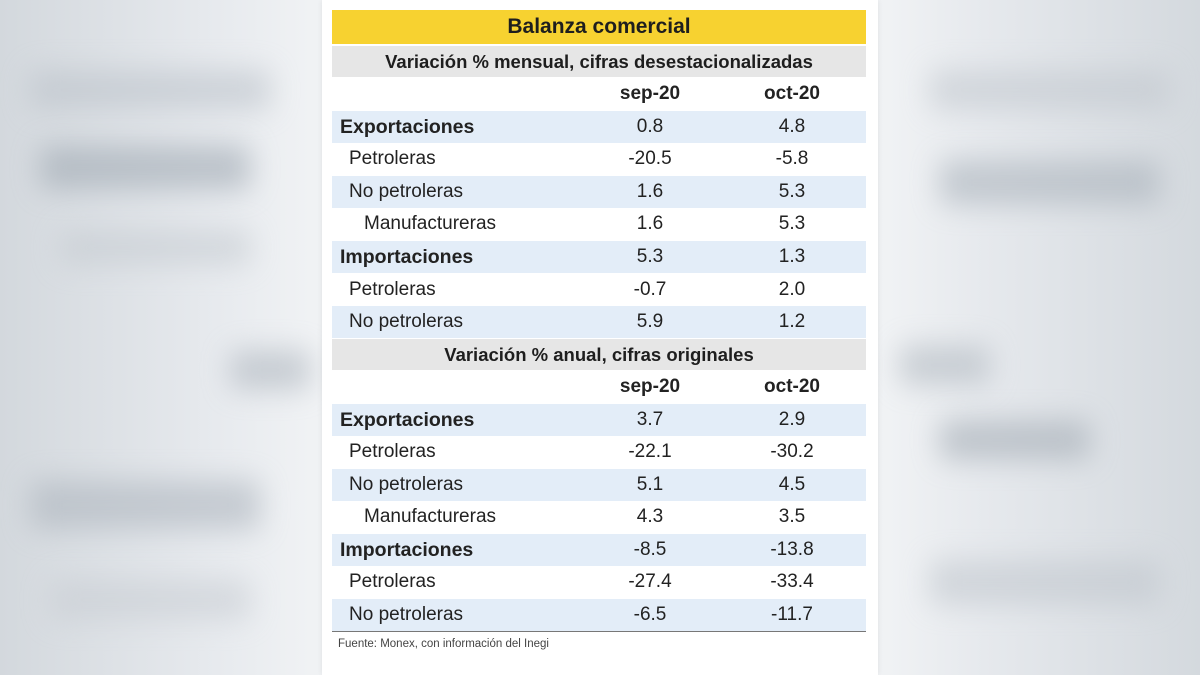  I want to click on table-row: Manufactureras 1.6 5.3, so click(599, 224).